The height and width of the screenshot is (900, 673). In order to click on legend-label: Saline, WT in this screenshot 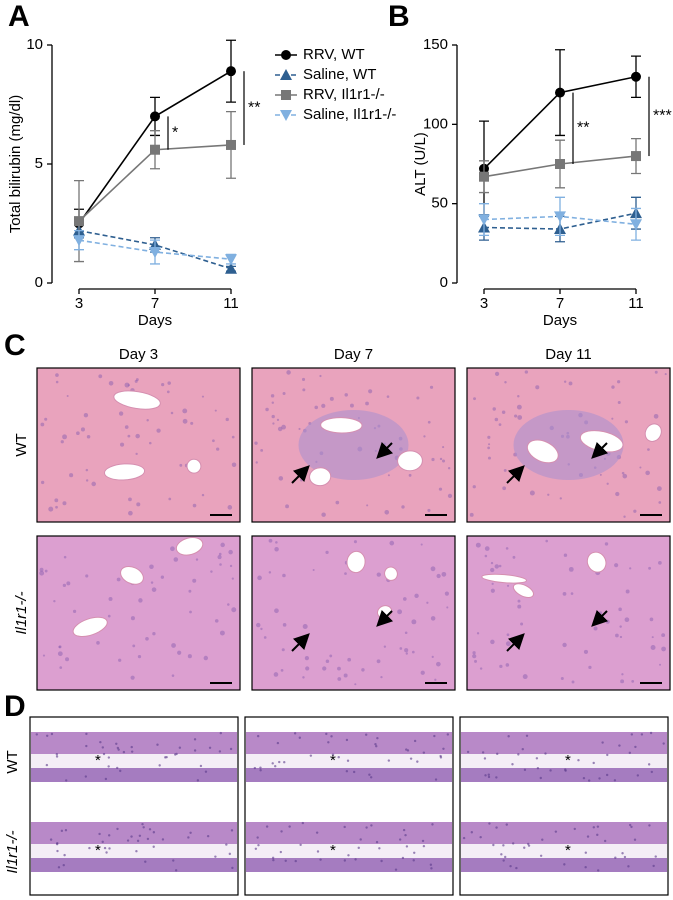, I will do `click(339, 74)`.